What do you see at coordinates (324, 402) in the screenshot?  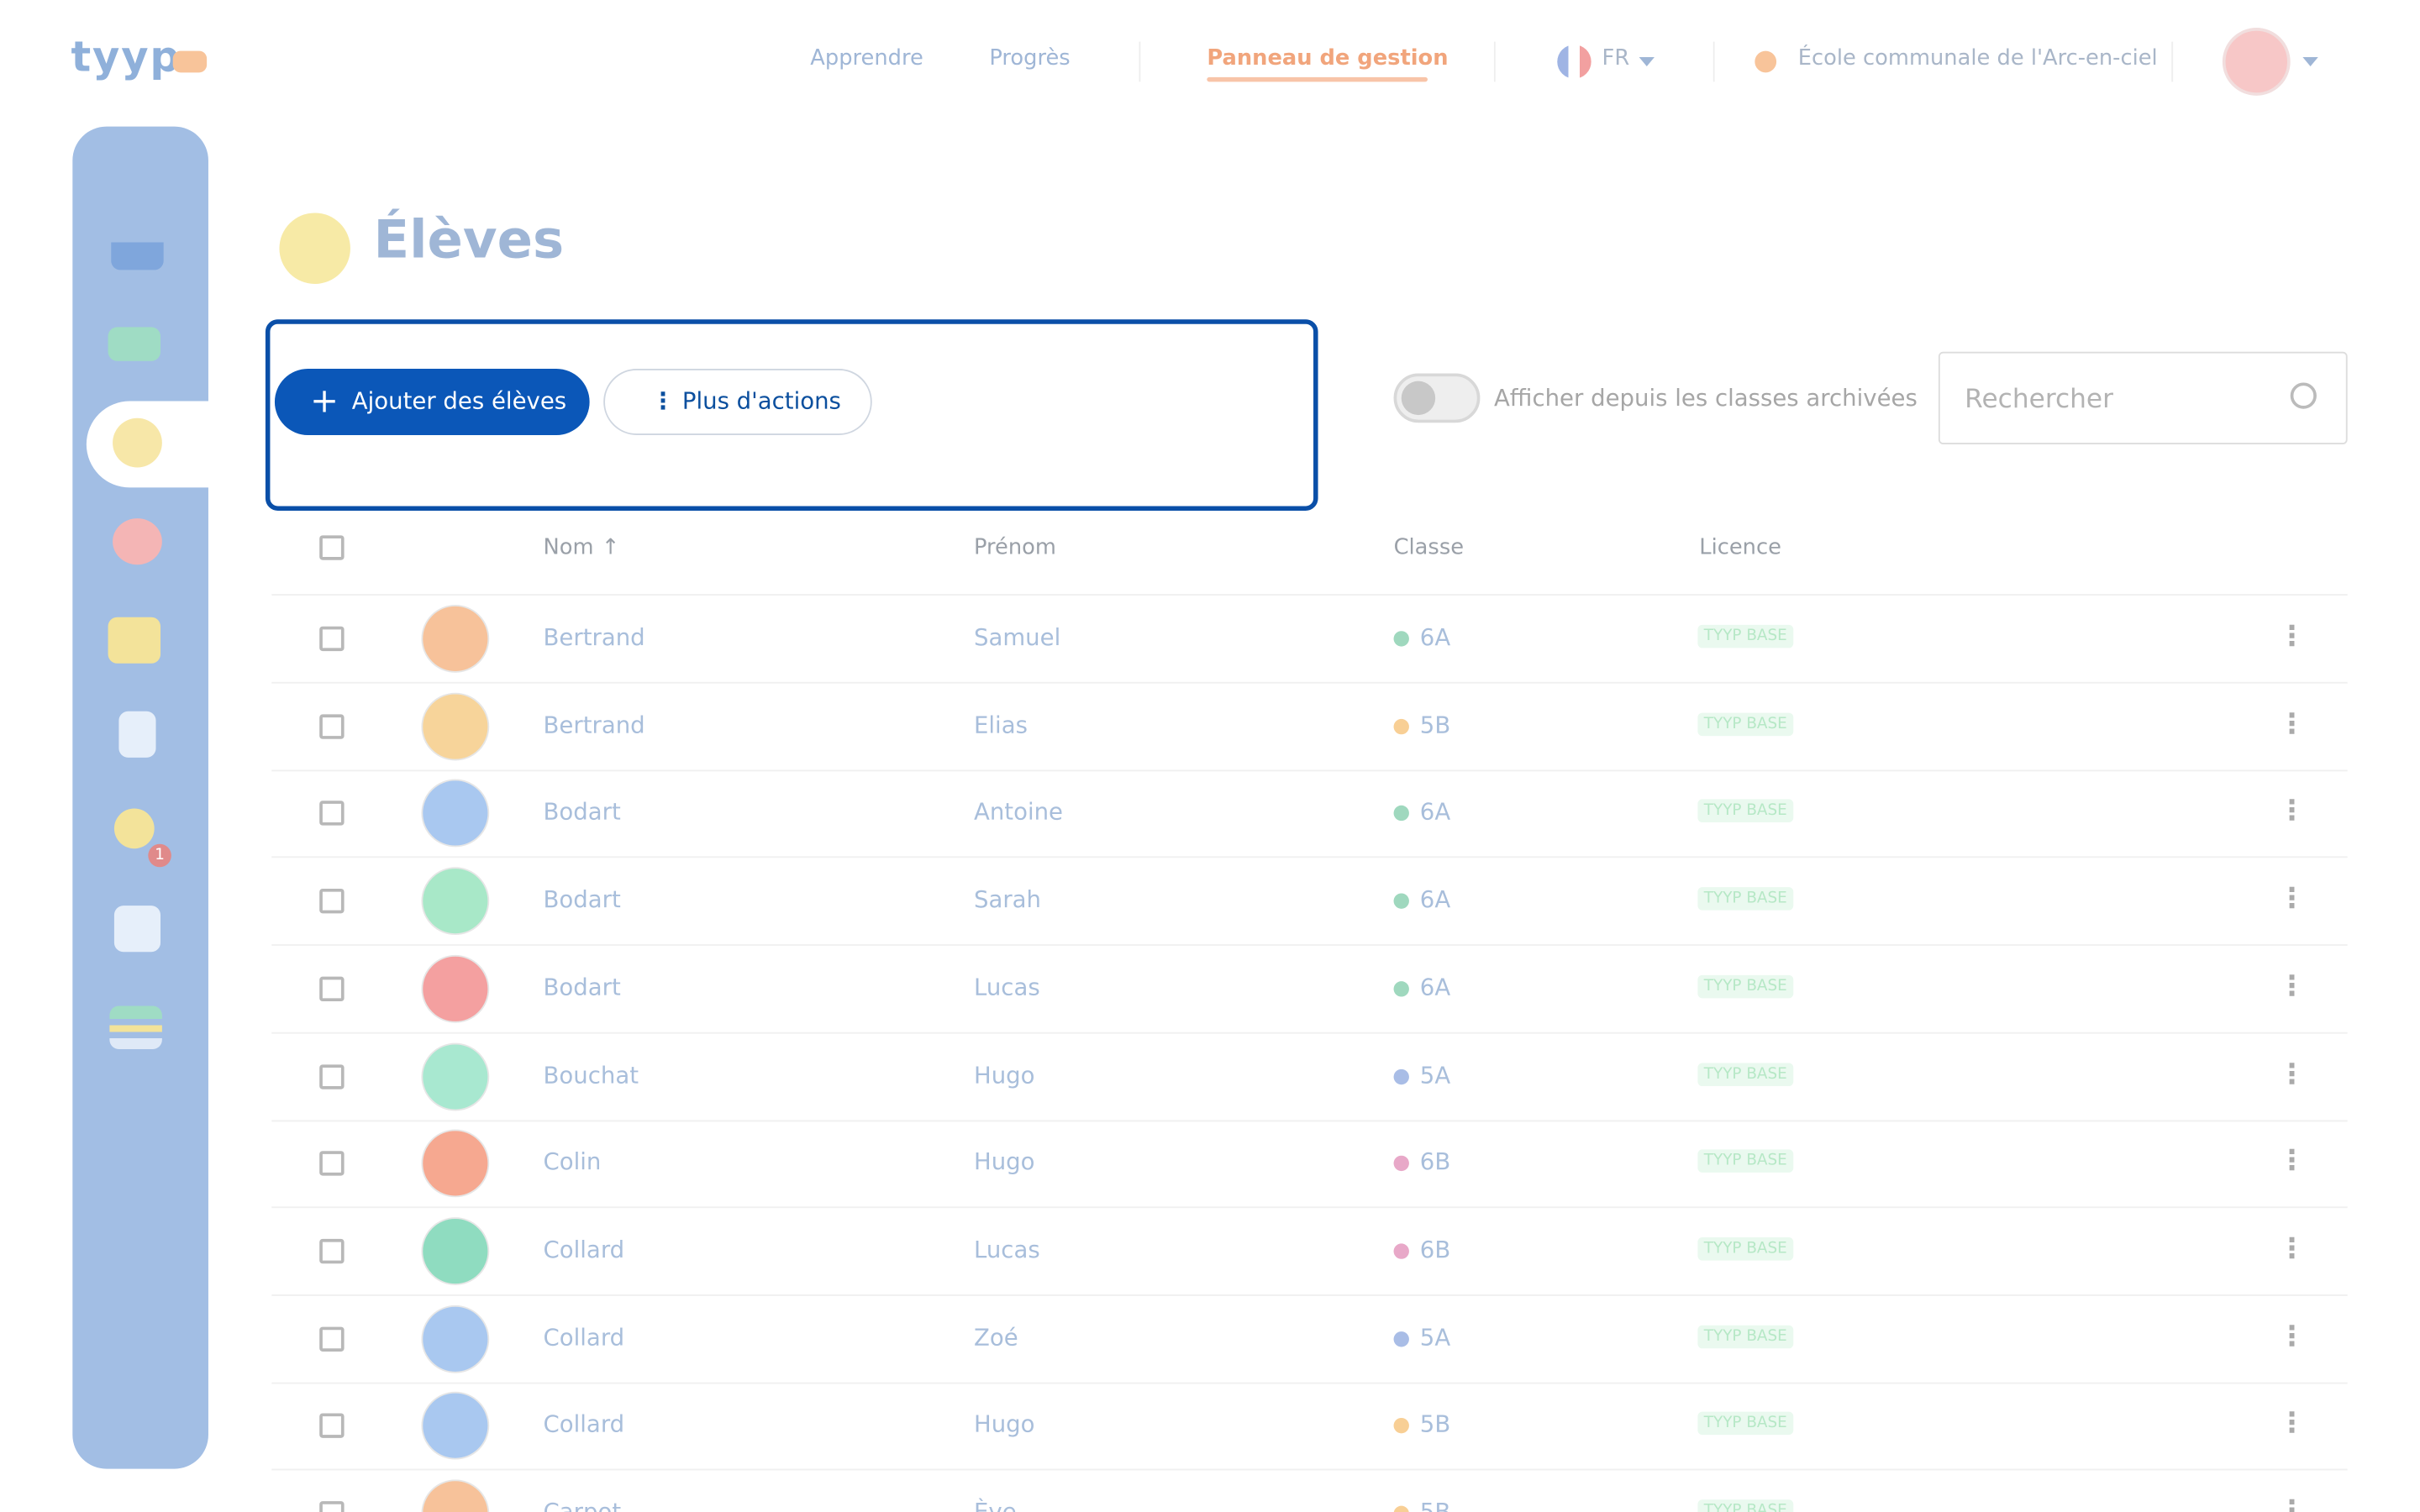 I see `plus-icon: +` at bounding box center [324, 402].